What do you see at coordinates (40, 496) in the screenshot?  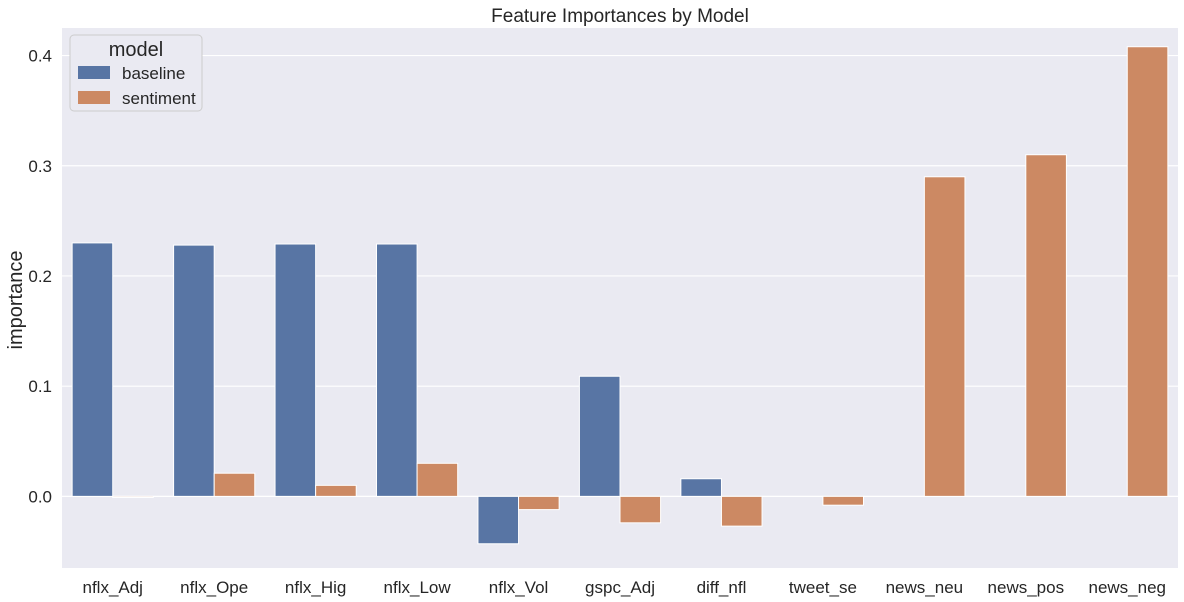 I see `y-tick-label: 0.0` at bounding box center [40, 496].